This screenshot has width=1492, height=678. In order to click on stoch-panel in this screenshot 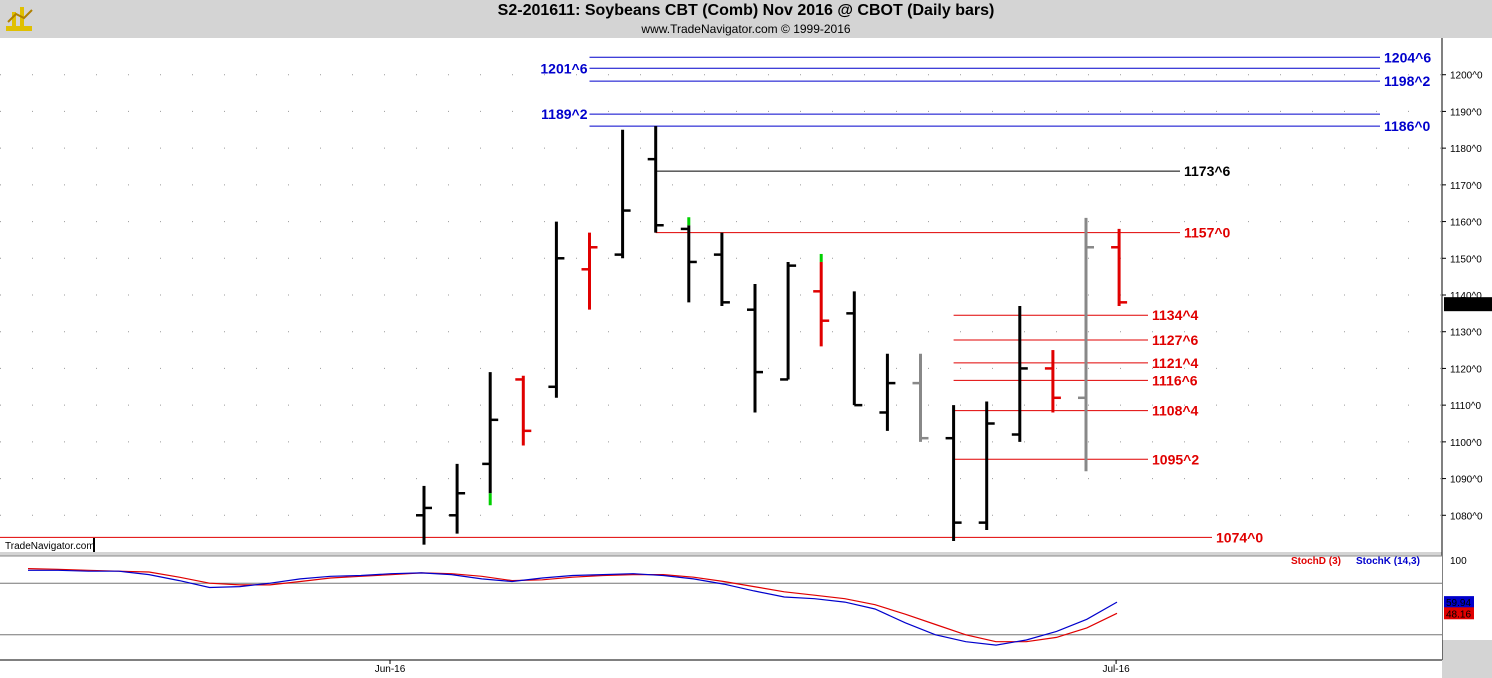, I will do `click(721, 608)`.